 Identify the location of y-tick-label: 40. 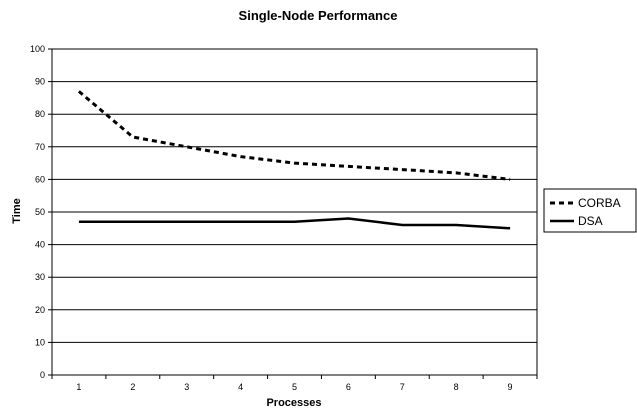
(40, 245).